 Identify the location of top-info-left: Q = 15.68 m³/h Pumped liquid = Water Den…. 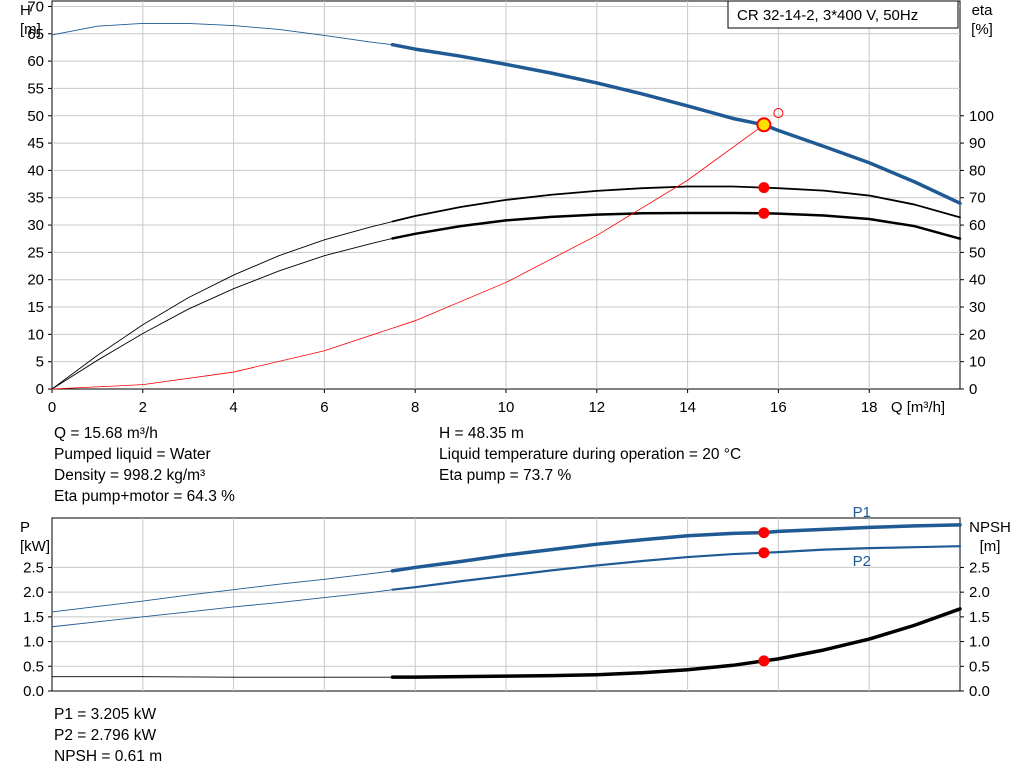
(144, 465).